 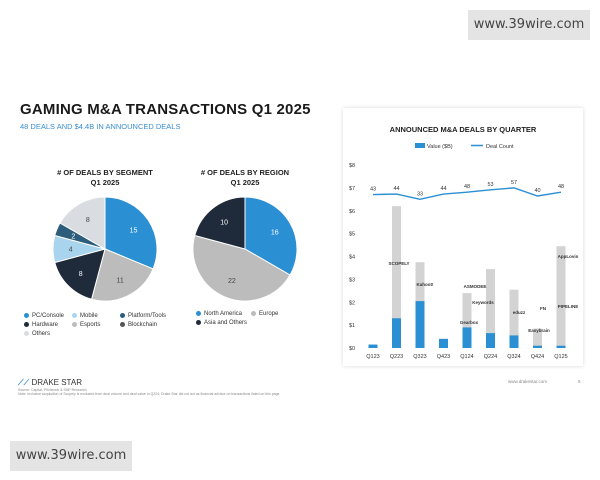 What do you see at coordinates (568, 256) in the screenshot?
I see `deal-logo-applovin: AppLovin` at bounding box center [568, 256].